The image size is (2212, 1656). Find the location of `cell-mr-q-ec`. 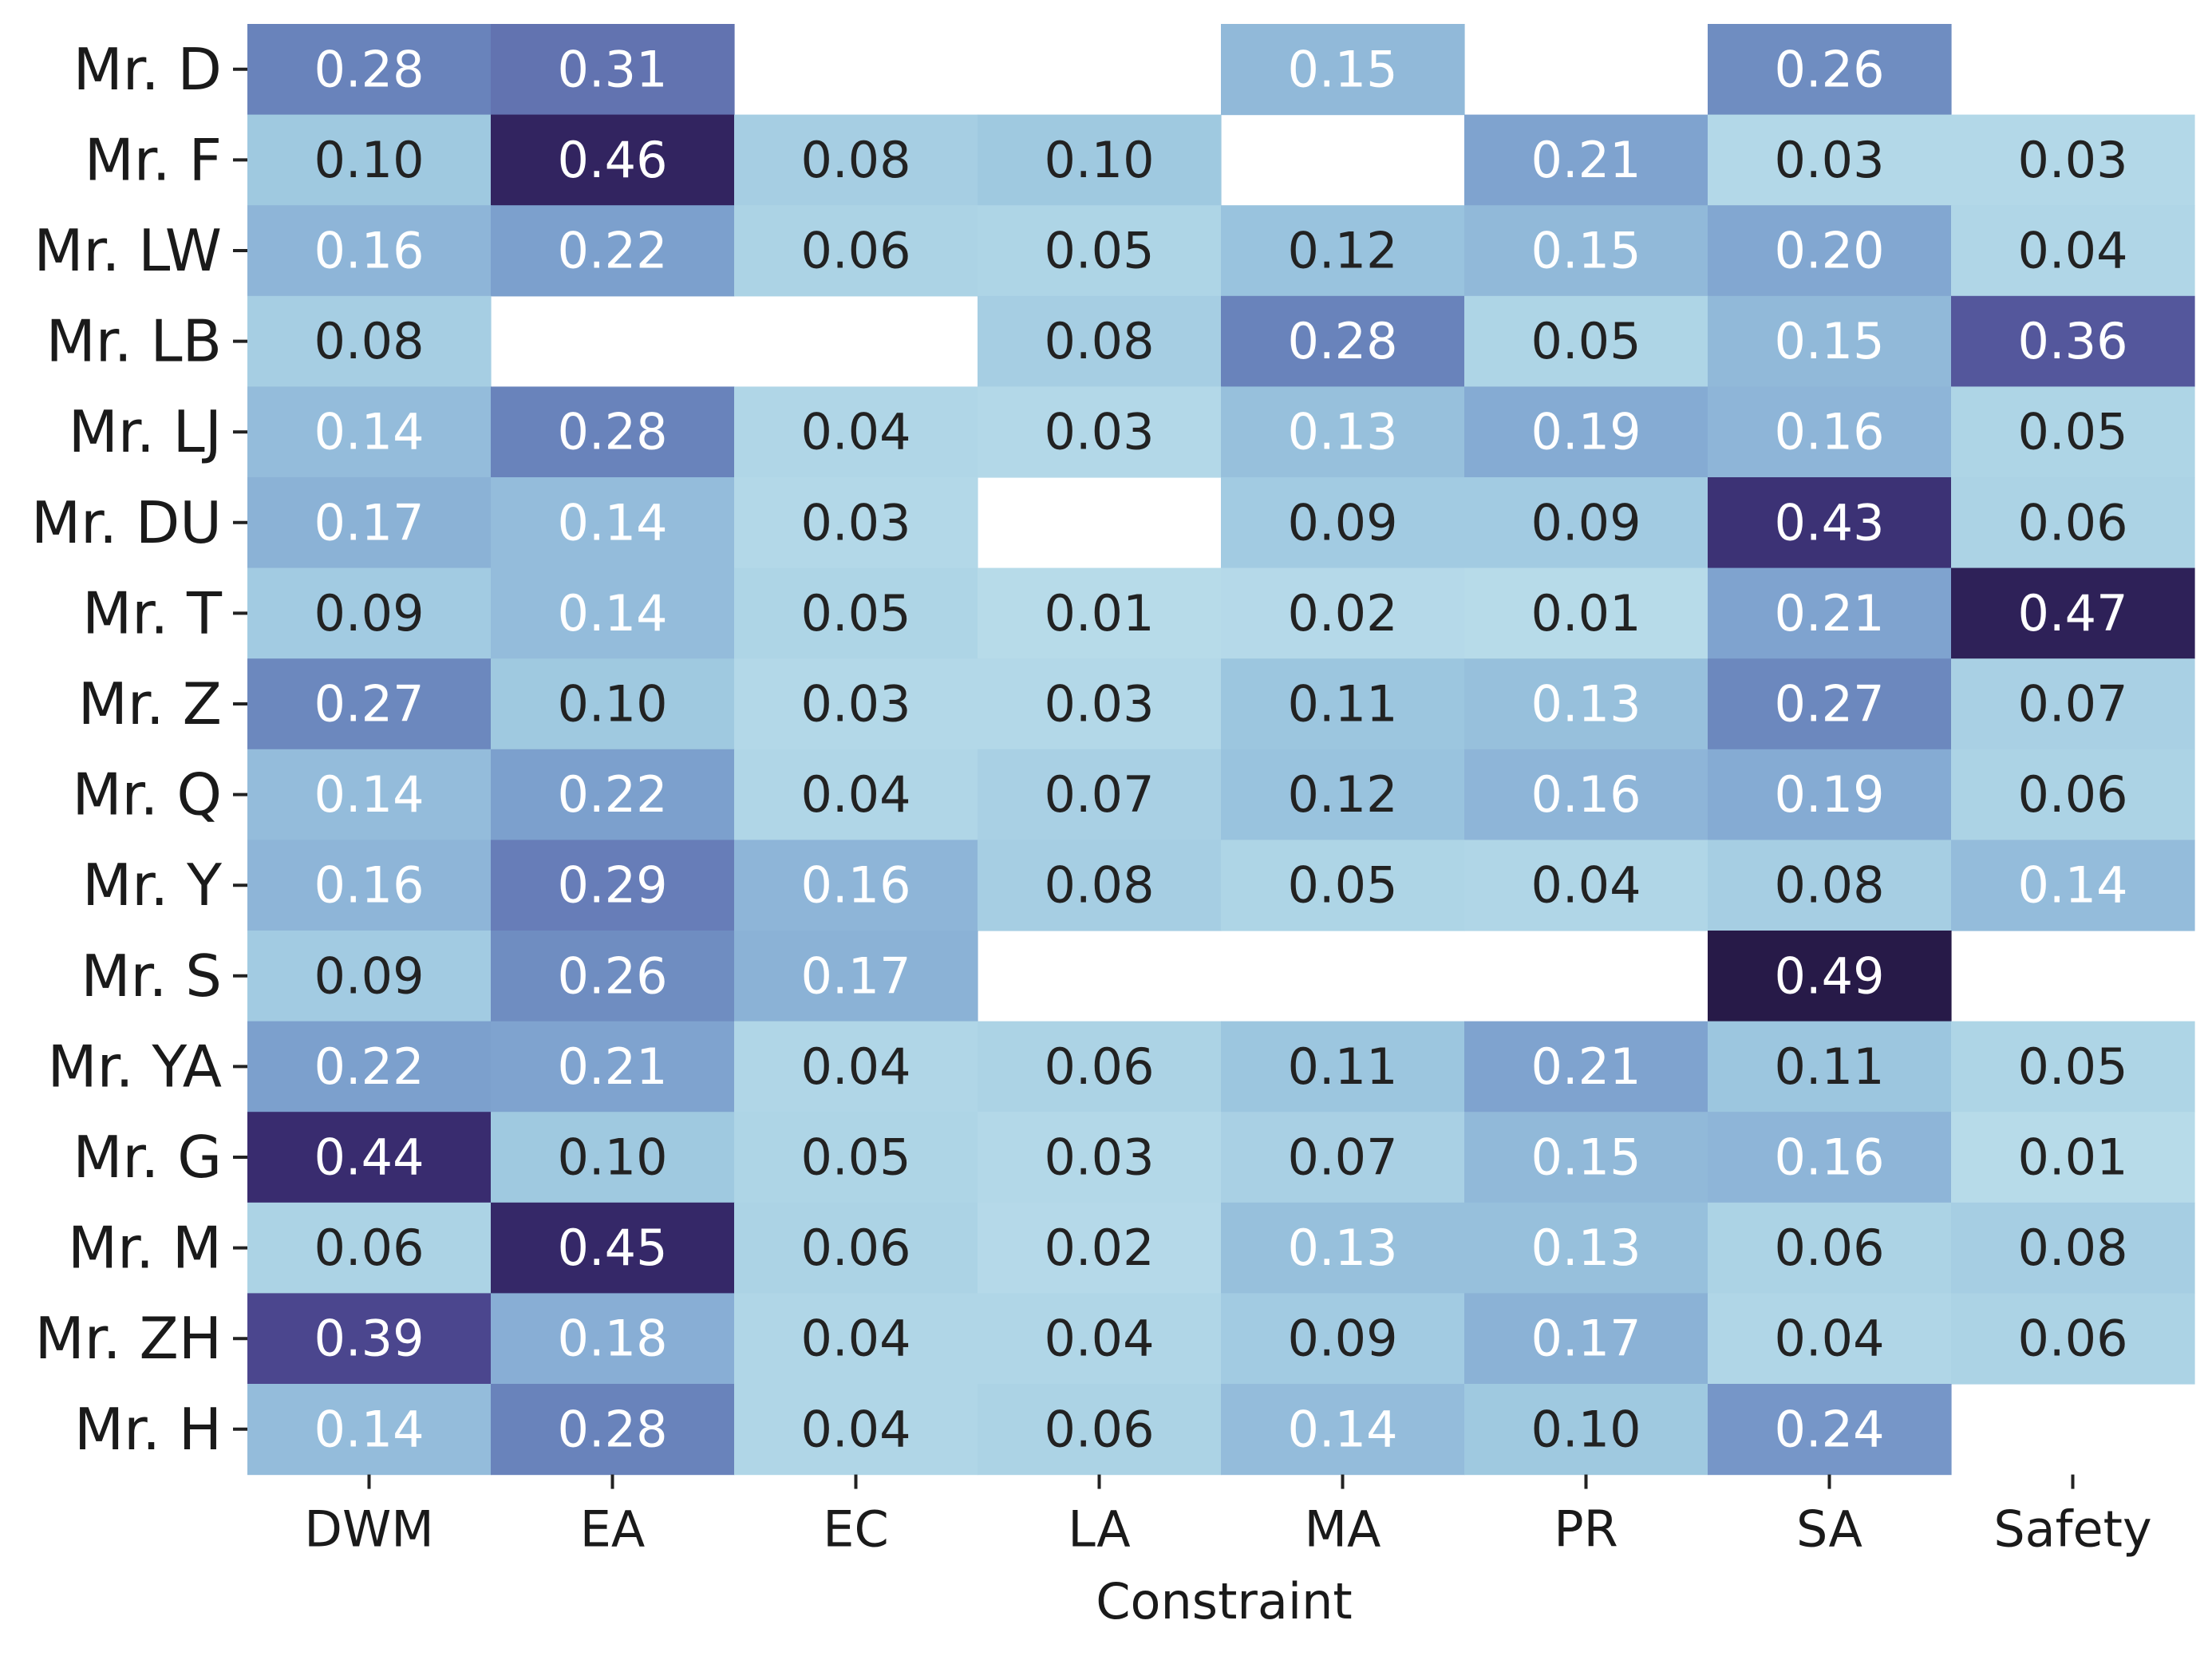

cell-mr-q-ec is located at coordinates (856, 794).